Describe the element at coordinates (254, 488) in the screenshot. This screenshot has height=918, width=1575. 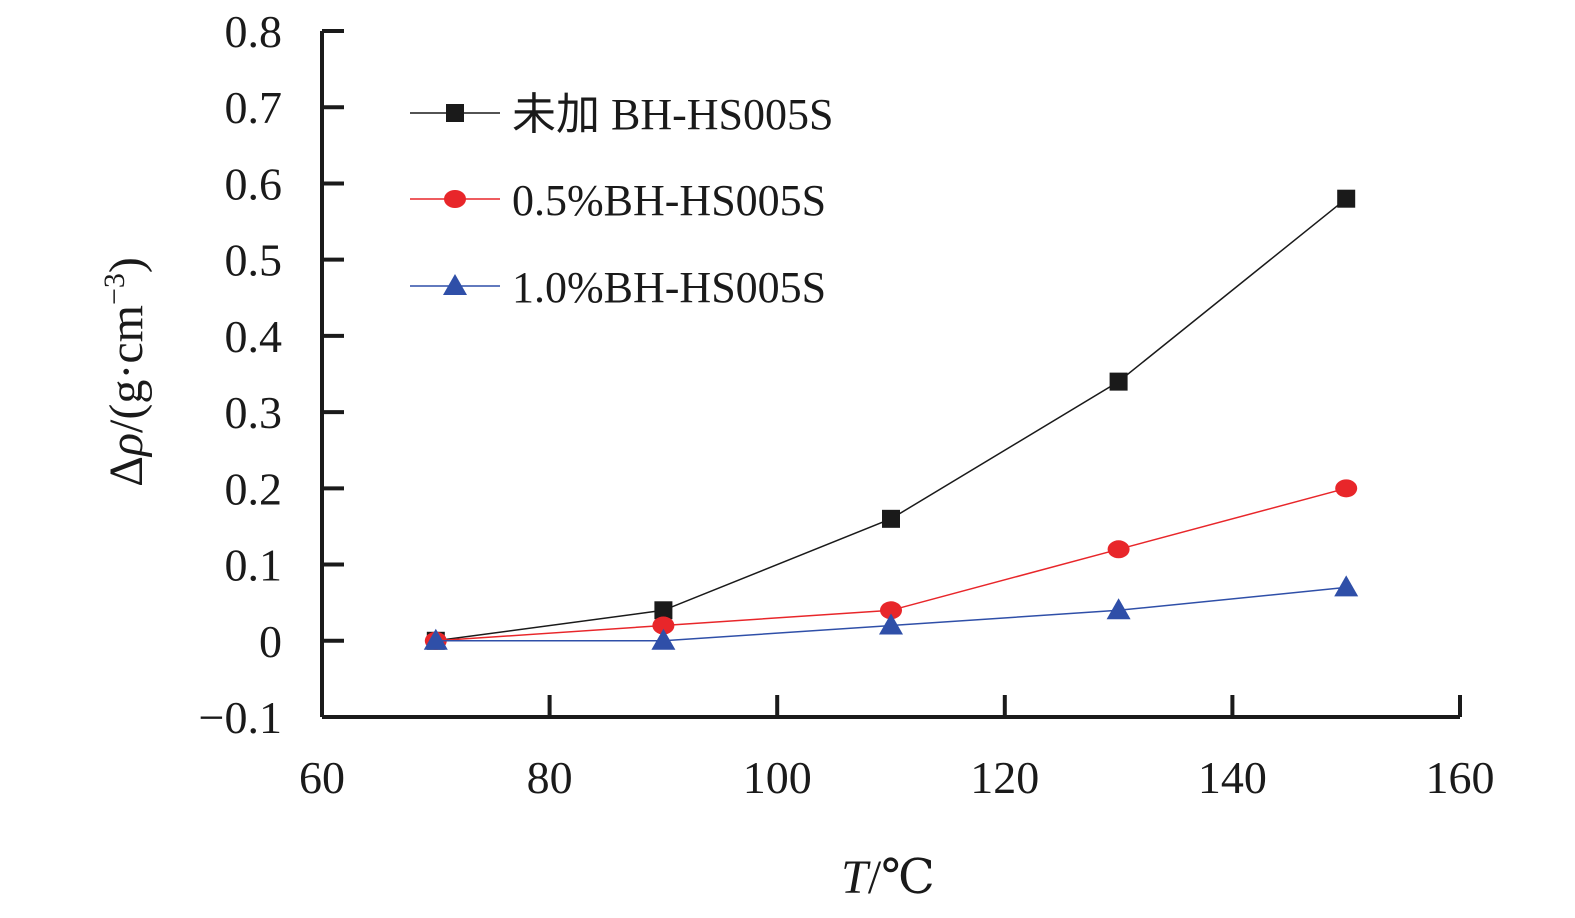
I see `y-tick-label: 0.2` at that location.